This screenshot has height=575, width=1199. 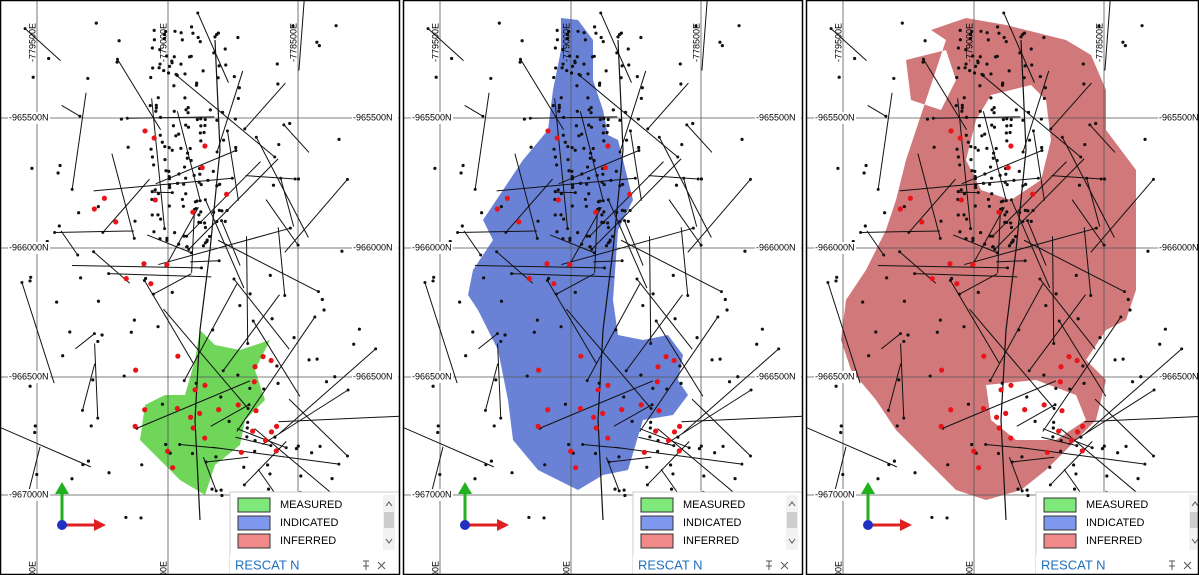 What do you see at coordinates (835, 376) in the screenshot?
I see `northing-label: -966500N` at bounding box center [835, 376].